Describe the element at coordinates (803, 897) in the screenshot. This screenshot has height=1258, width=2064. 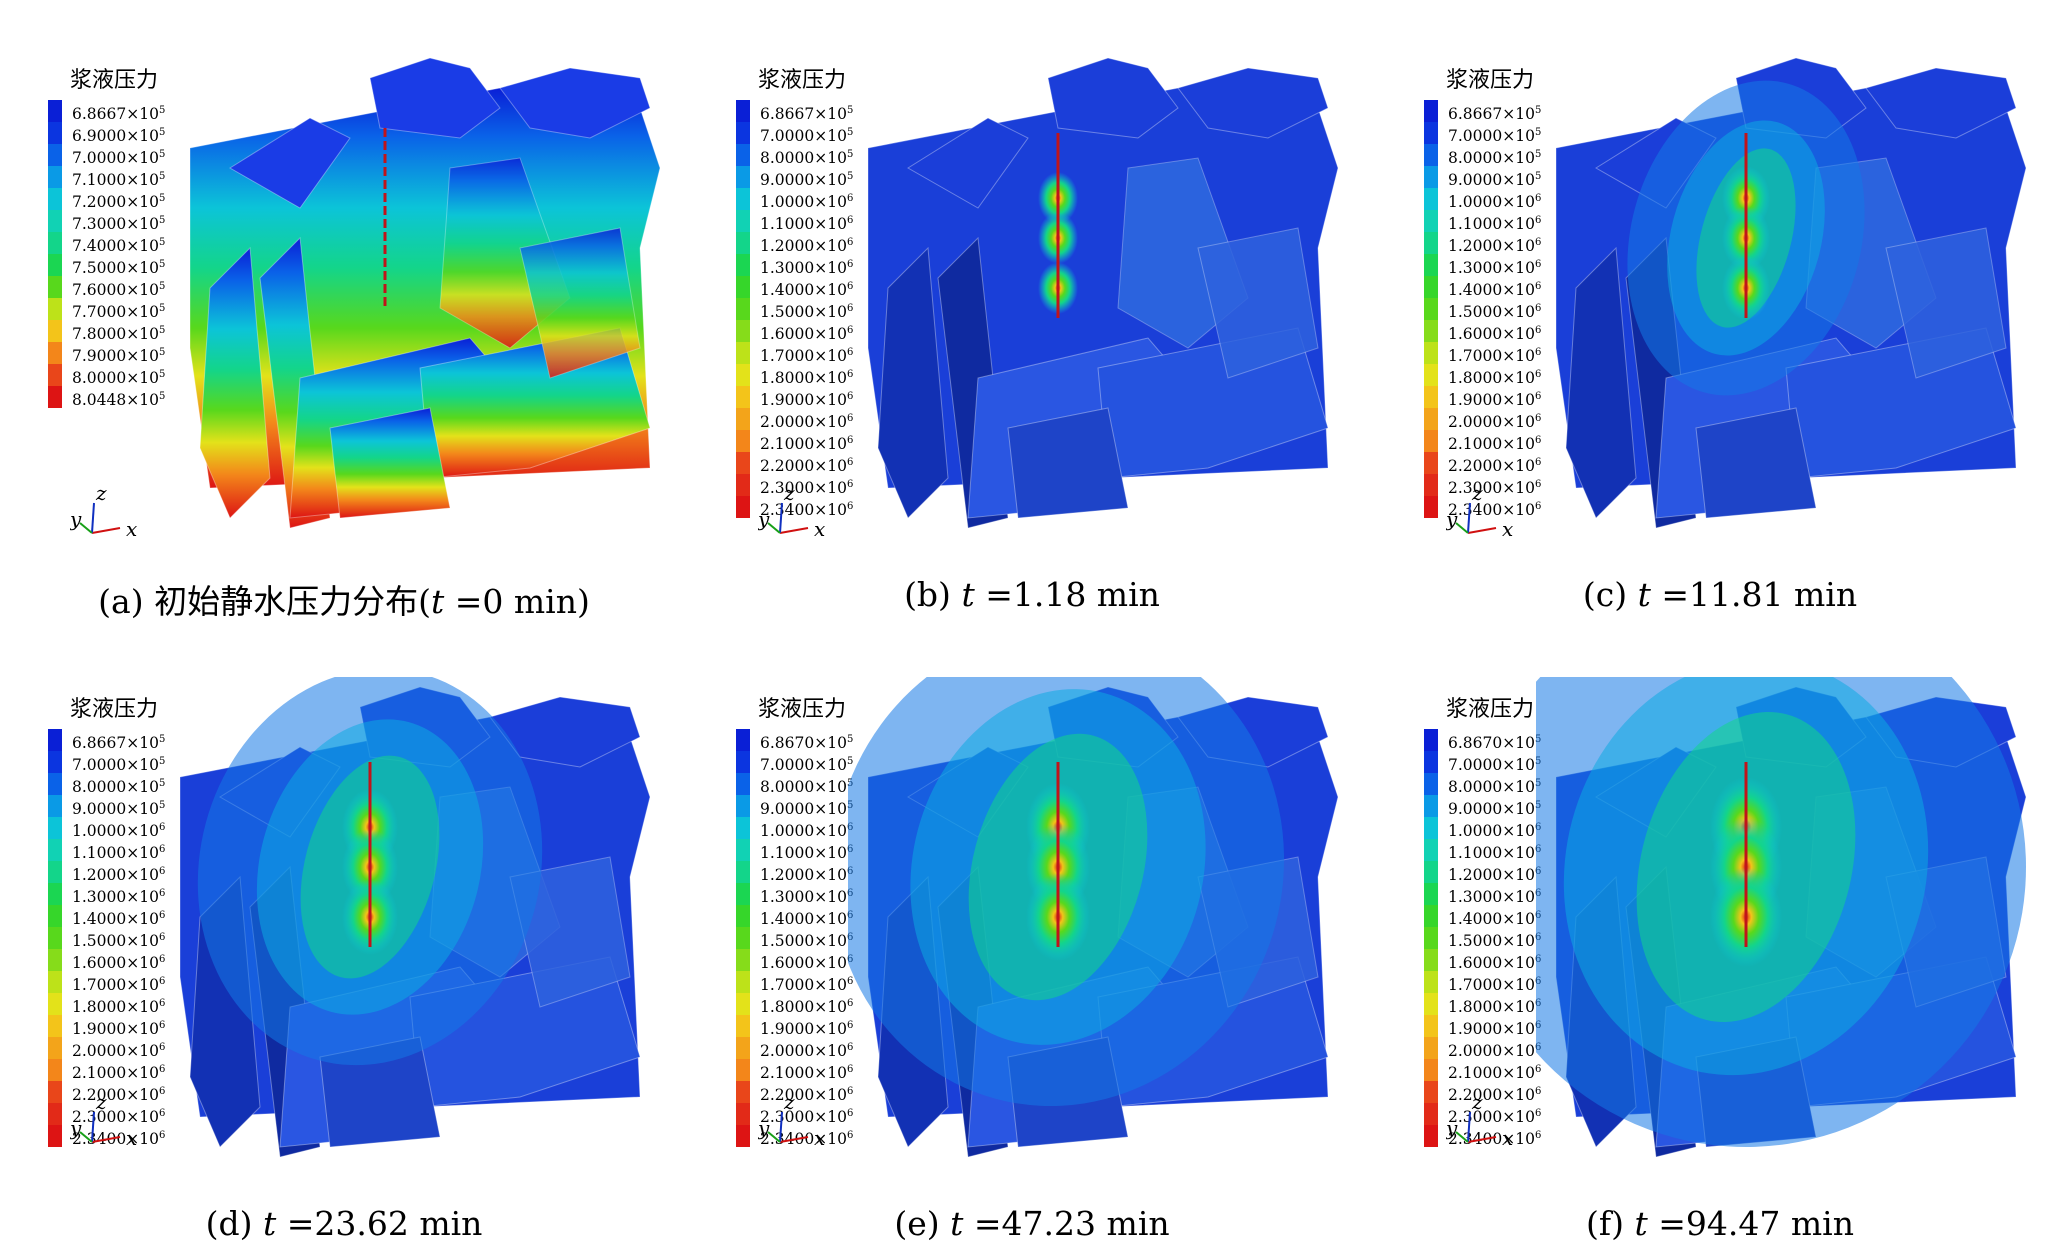
I see `legend-value: 1.3000×10` at that location.